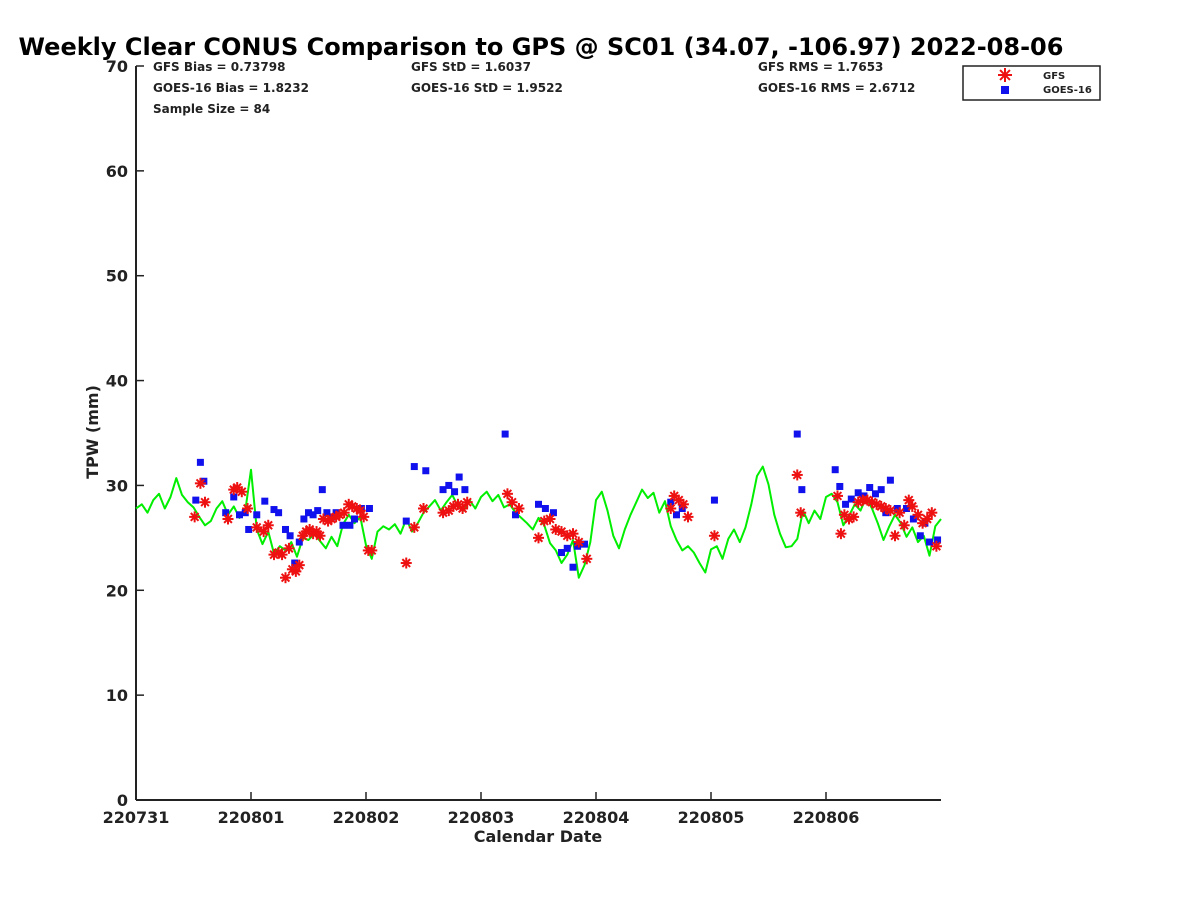 This screenshot has height=900, width=1200. I want to click on goes-std: GOES-16 StD = 1.9522, so click(487, 88).